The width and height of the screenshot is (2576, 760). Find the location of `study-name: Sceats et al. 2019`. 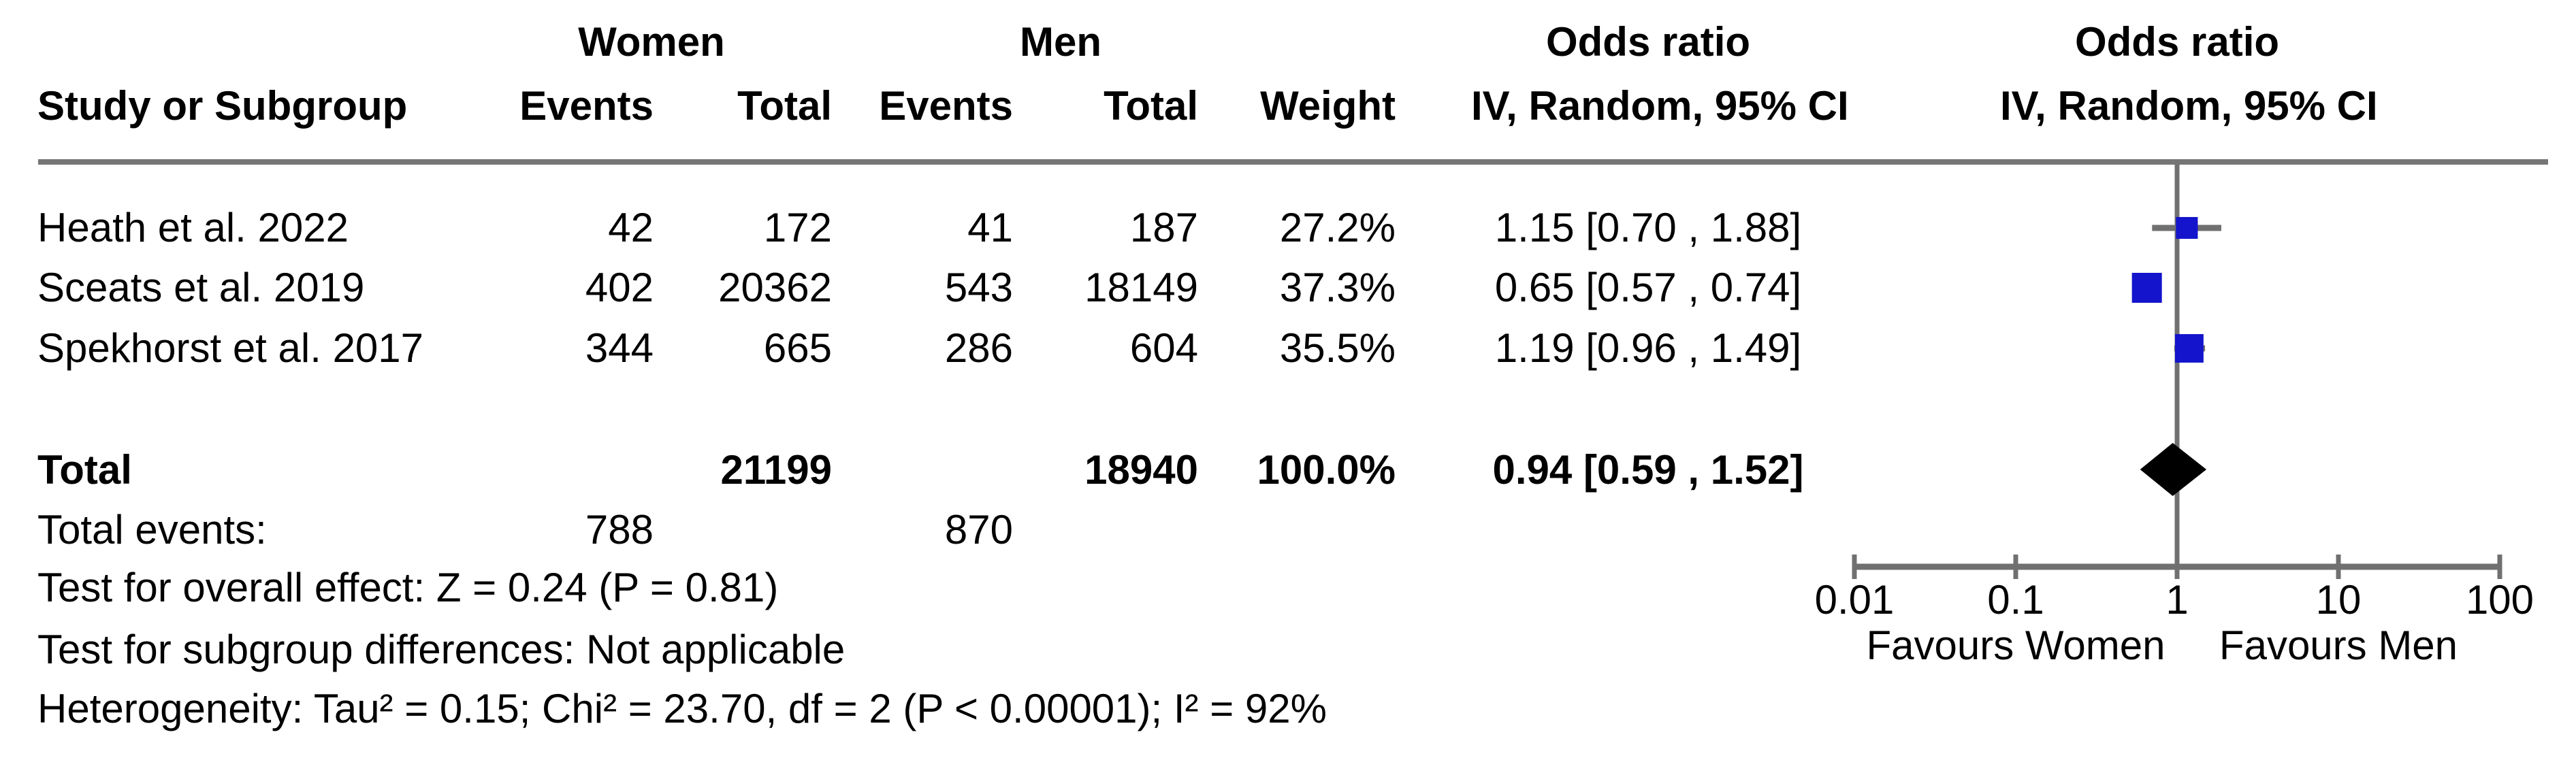

study-name: Sceats et al. 2019 is located at coordinates (201, 288).